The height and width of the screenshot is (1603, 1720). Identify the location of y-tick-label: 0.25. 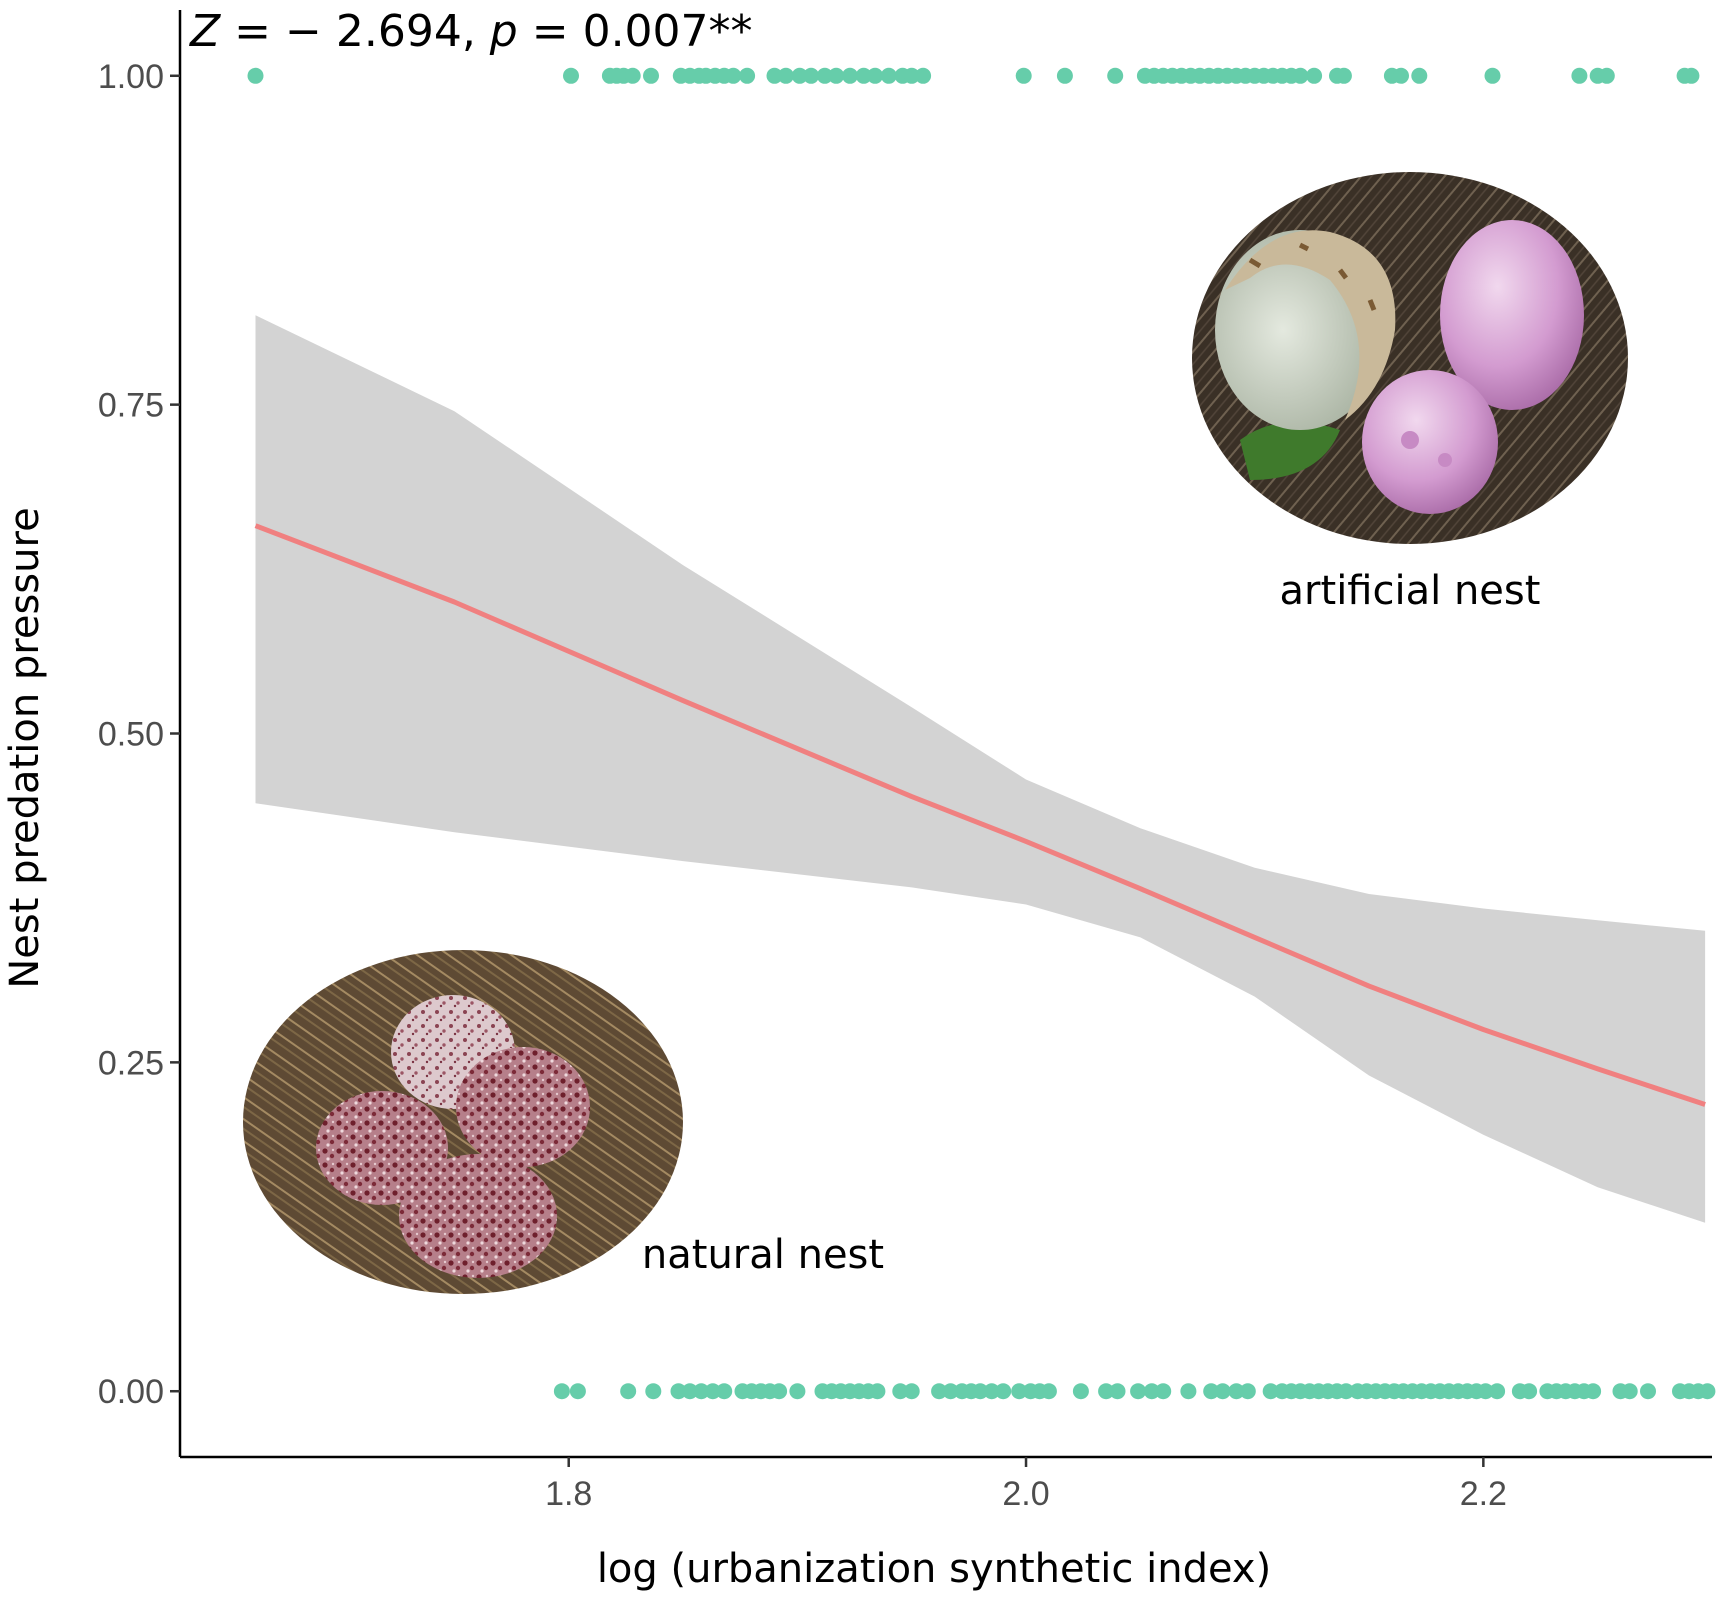
(131, 1063).